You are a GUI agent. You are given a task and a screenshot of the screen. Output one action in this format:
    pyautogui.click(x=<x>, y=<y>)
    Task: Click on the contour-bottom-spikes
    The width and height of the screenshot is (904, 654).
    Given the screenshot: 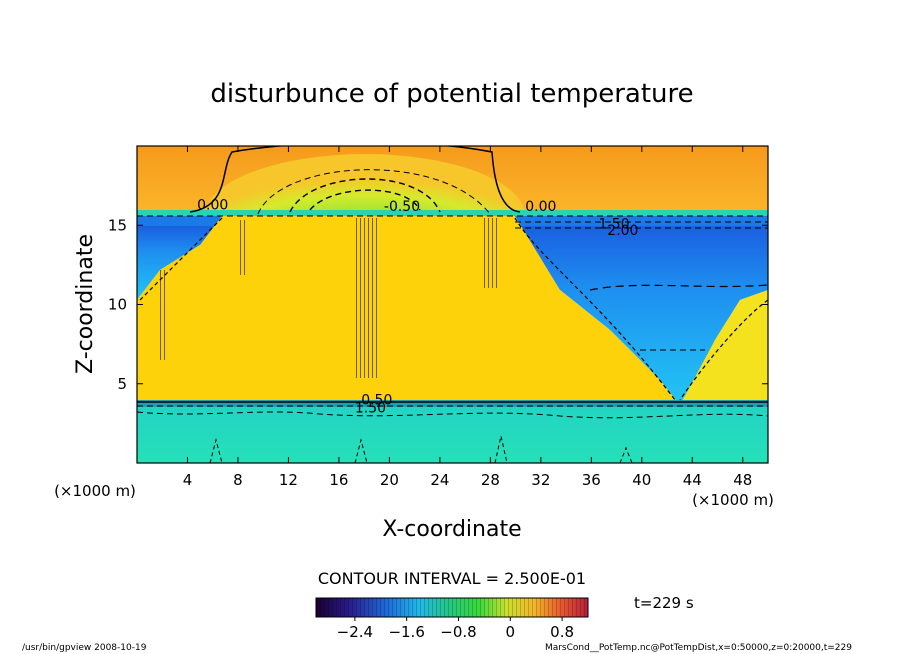 What is the action you would take?
    pyautogui.click(x=421, y=449)
    